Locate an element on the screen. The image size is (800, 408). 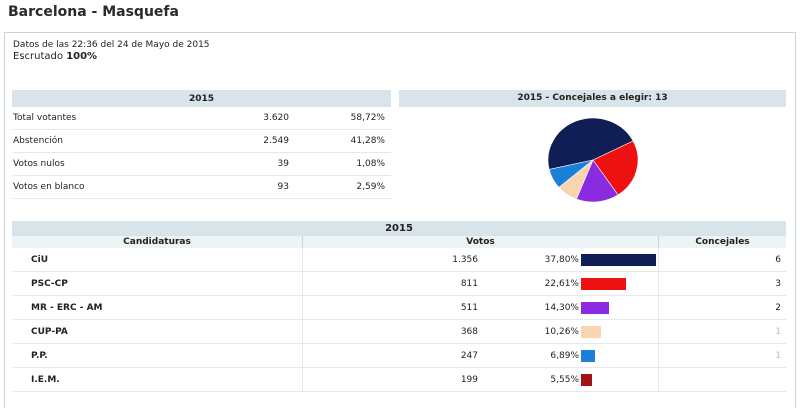
summary-label: Votos en blanco is located at coordinates (123, 187).